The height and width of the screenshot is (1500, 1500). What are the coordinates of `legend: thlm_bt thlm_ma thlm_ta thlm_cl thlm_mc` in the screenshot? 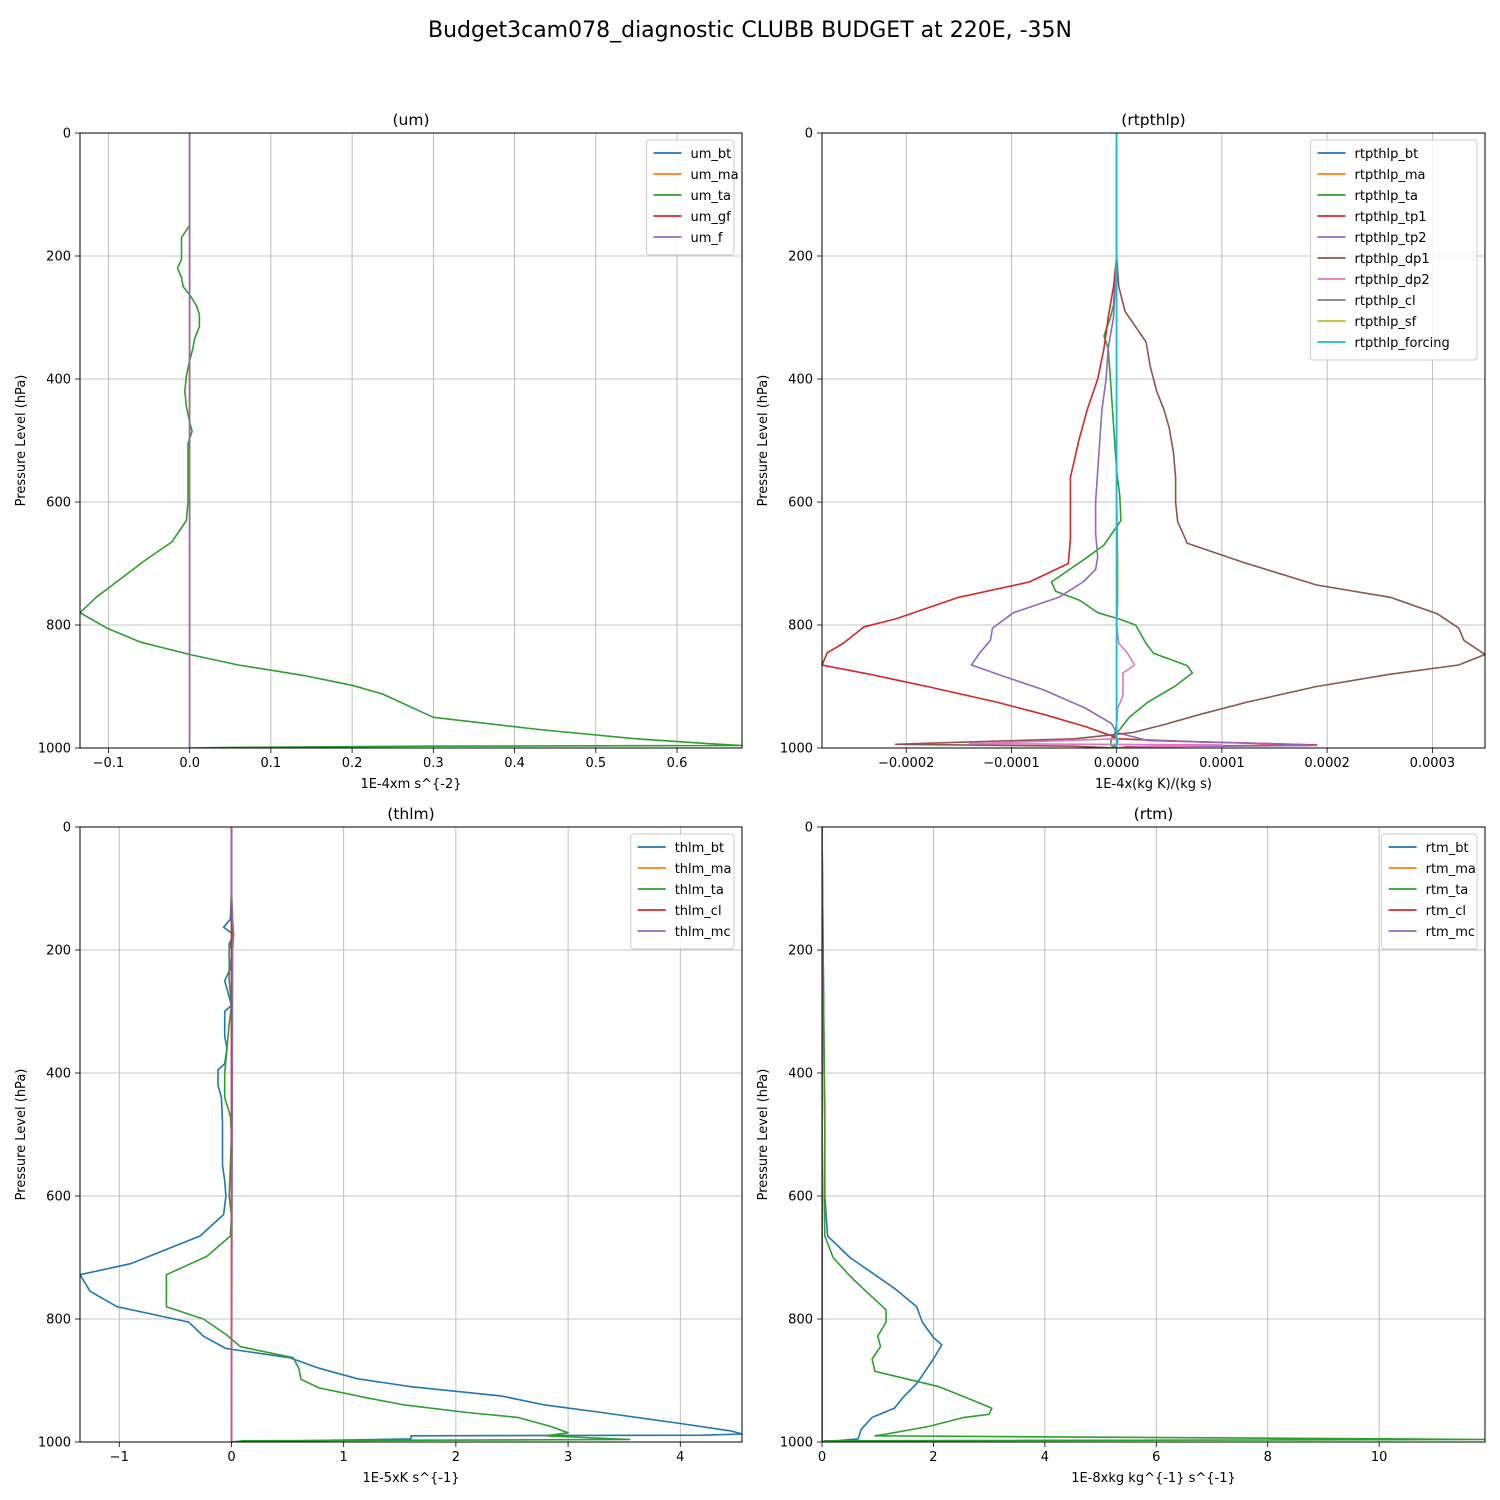 It's located at (682, 891).